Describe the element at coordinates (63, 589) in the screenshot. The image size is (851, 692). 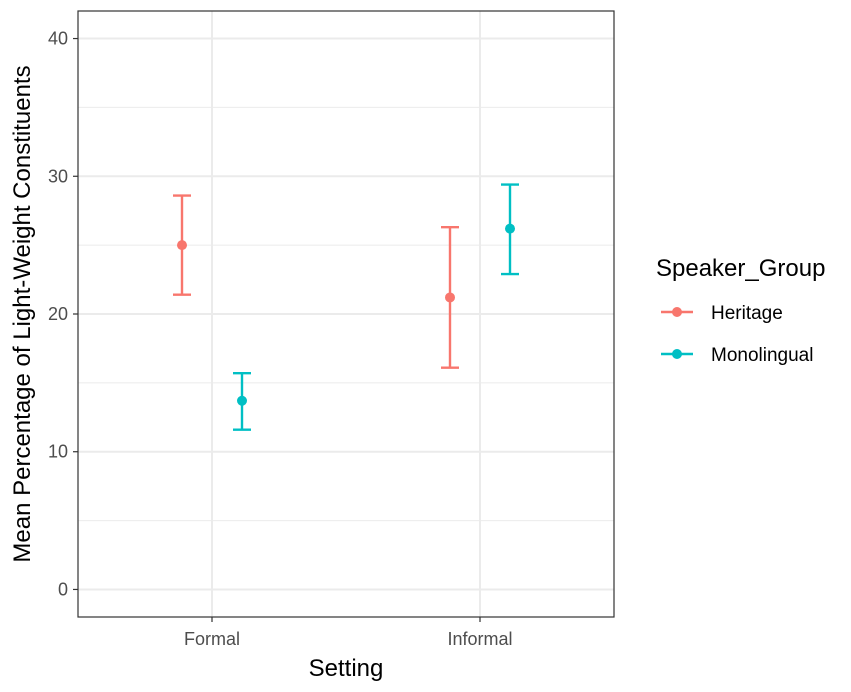
I see `y-tick-label: 0` at that location.